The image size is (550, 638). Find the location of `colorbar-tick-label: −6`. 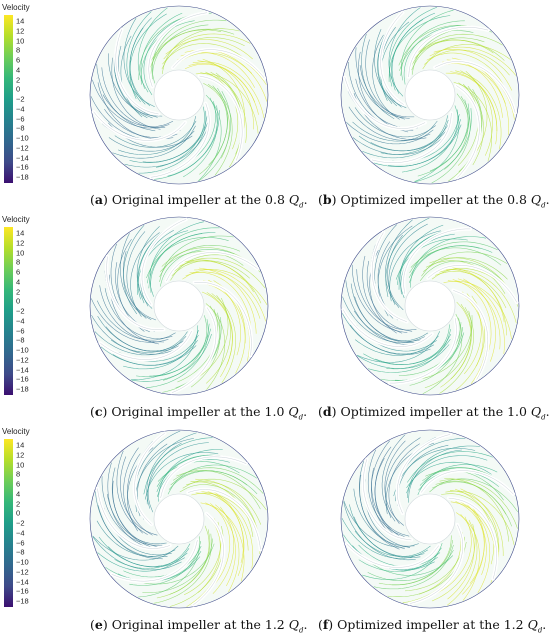

colorbar-tick-label: −6 is located at coordinates (20, 330).